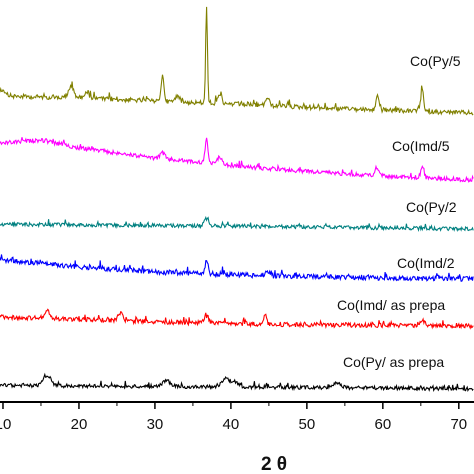 This screenshot has width=474, height=474. What do you see at coordinates (274, 464) in the screenshot?
I see `x-axis-title: 2 θ` at bounding box center [274, 464].